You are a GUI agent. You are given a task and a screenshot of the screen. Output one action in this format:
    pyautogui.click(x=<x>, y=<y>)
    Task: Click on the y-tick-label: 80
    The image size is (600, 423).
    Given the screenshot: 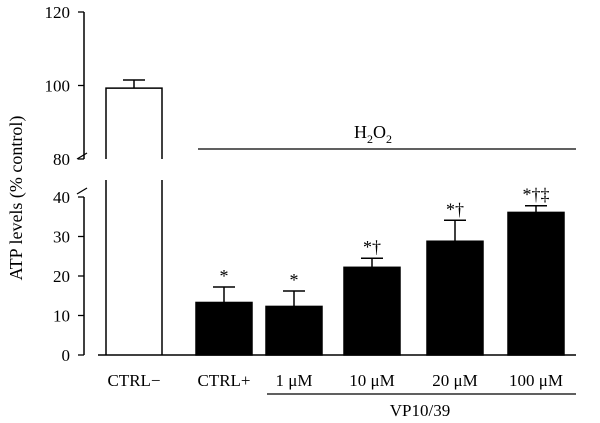 What is the action you would take?
    pyautogui.click(x=61, y=159)
    